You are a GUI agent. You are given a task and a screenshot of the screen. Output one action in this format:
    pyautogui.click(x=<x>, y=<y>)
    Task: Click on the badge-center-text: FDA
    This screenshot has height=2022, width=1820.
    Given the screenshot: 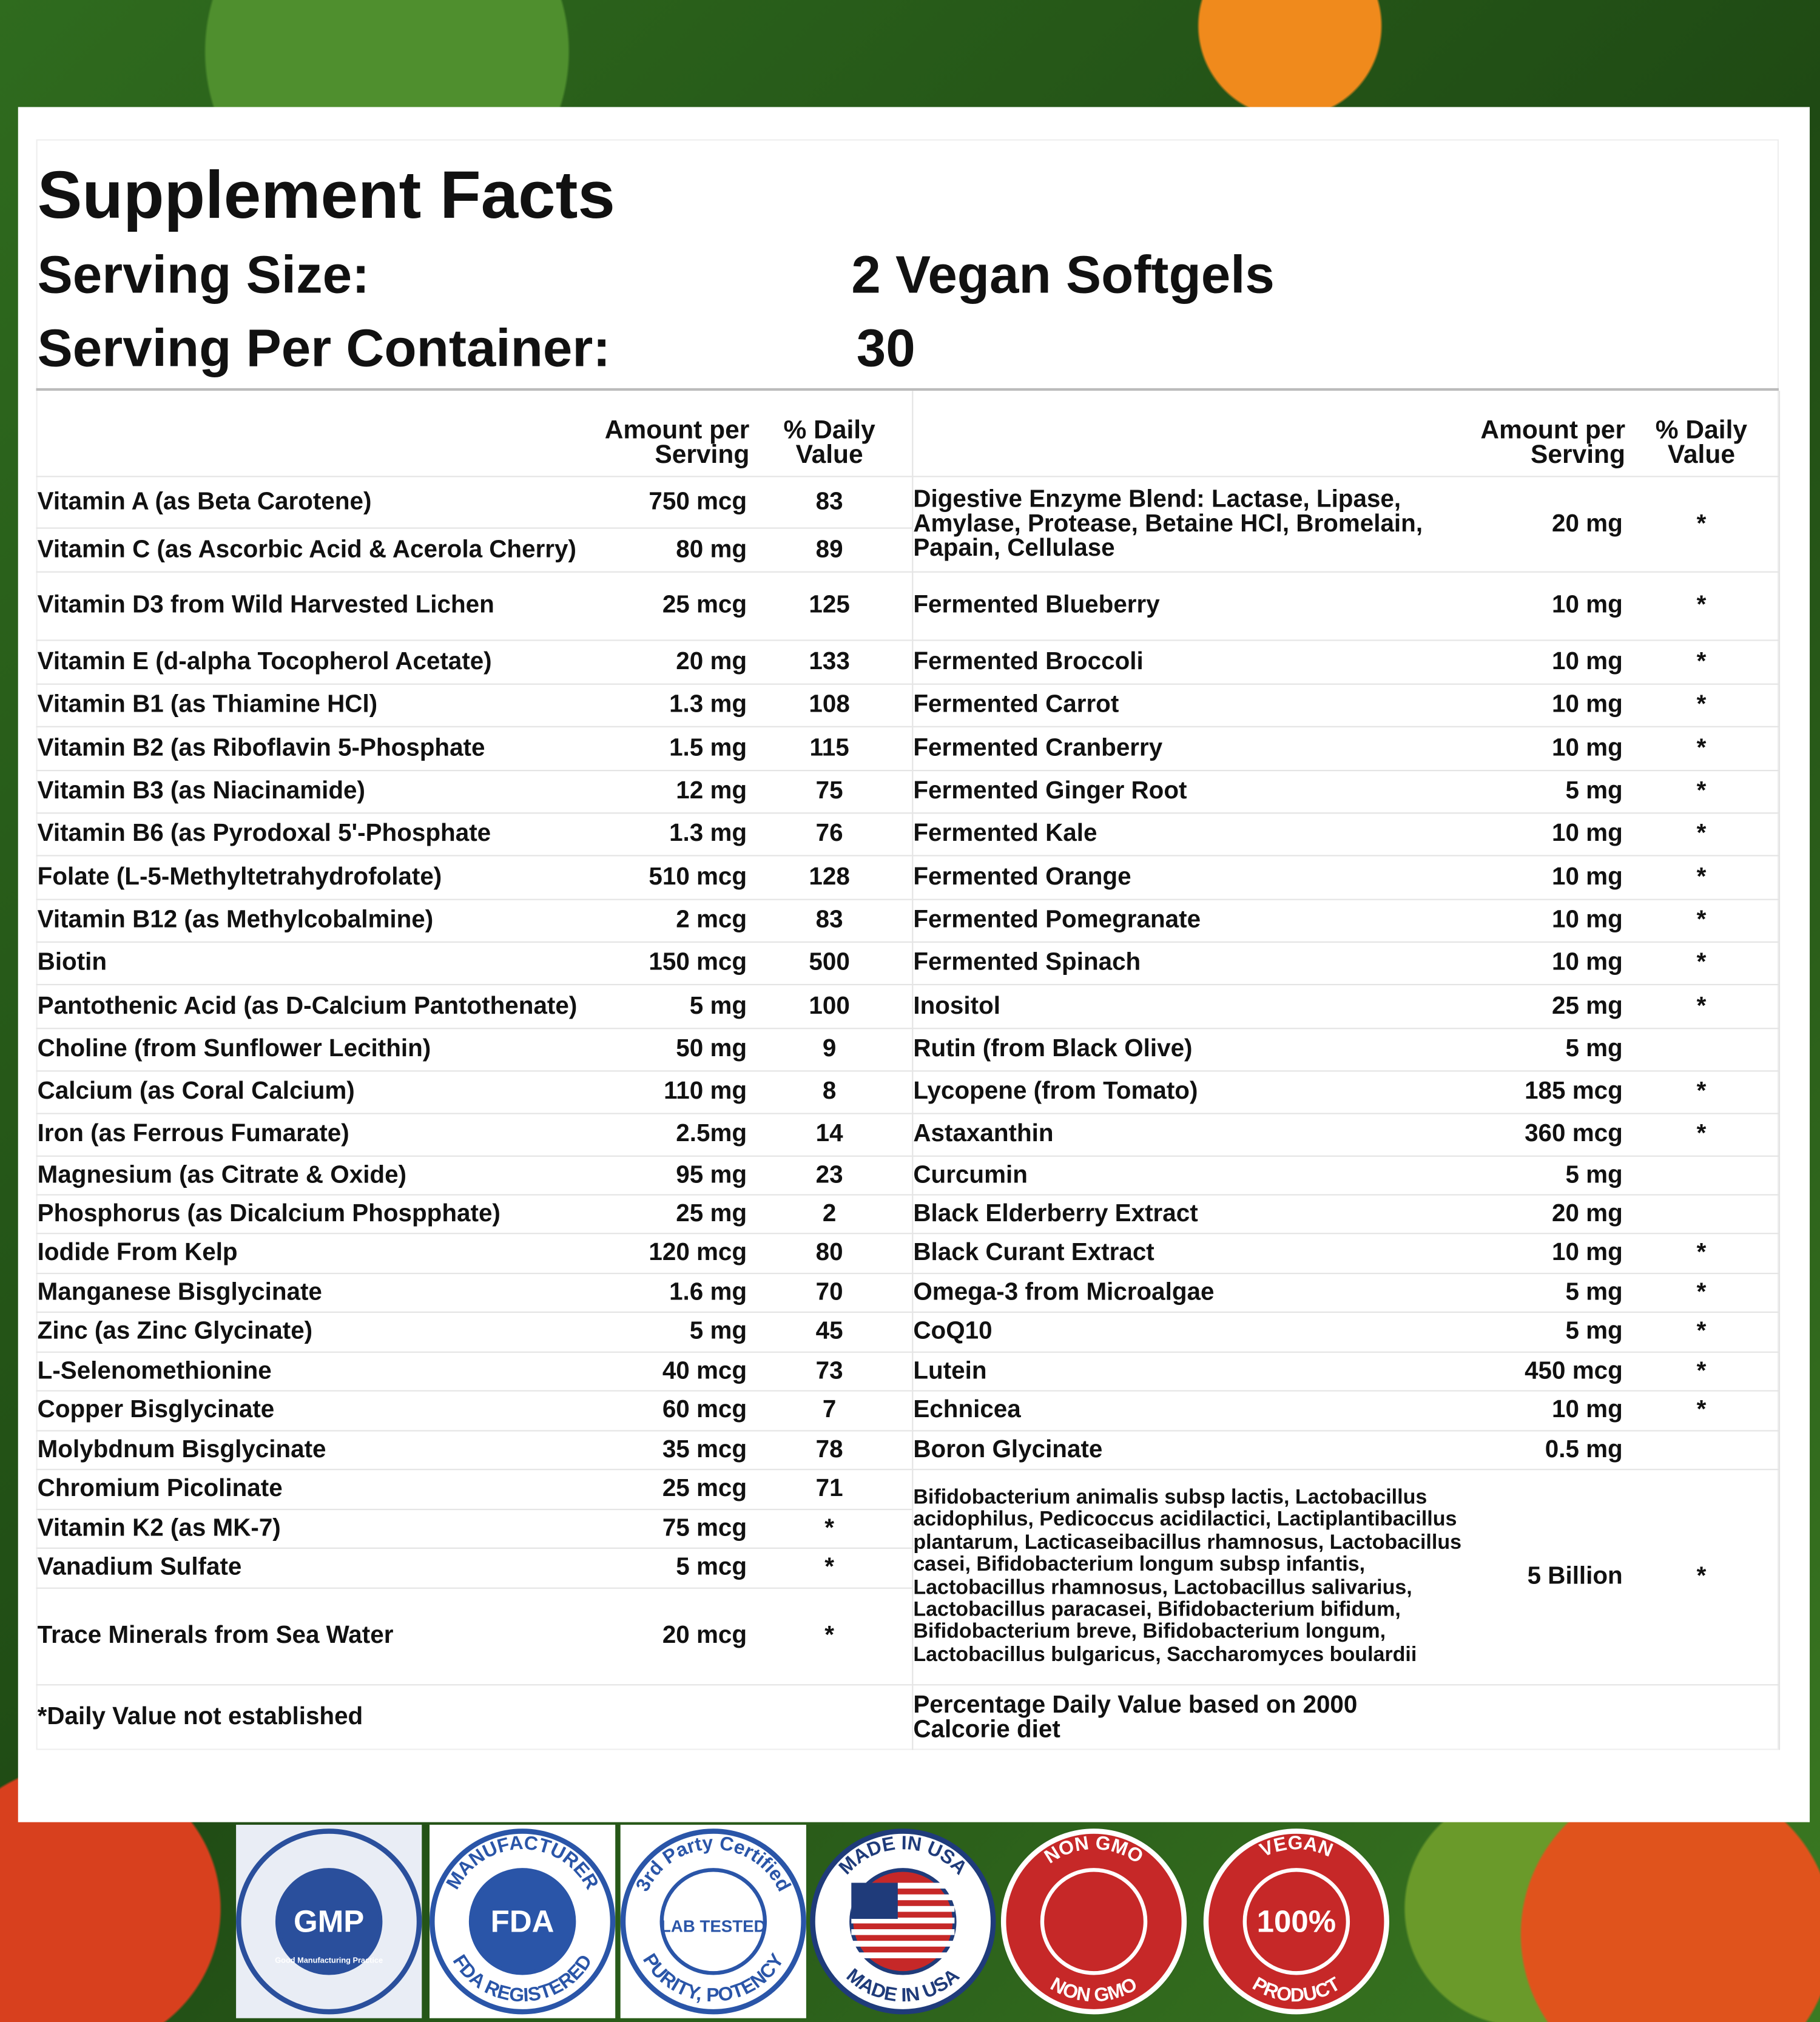 What is the action you would take?
    pyautogui.click(x=522, y=1921)
    